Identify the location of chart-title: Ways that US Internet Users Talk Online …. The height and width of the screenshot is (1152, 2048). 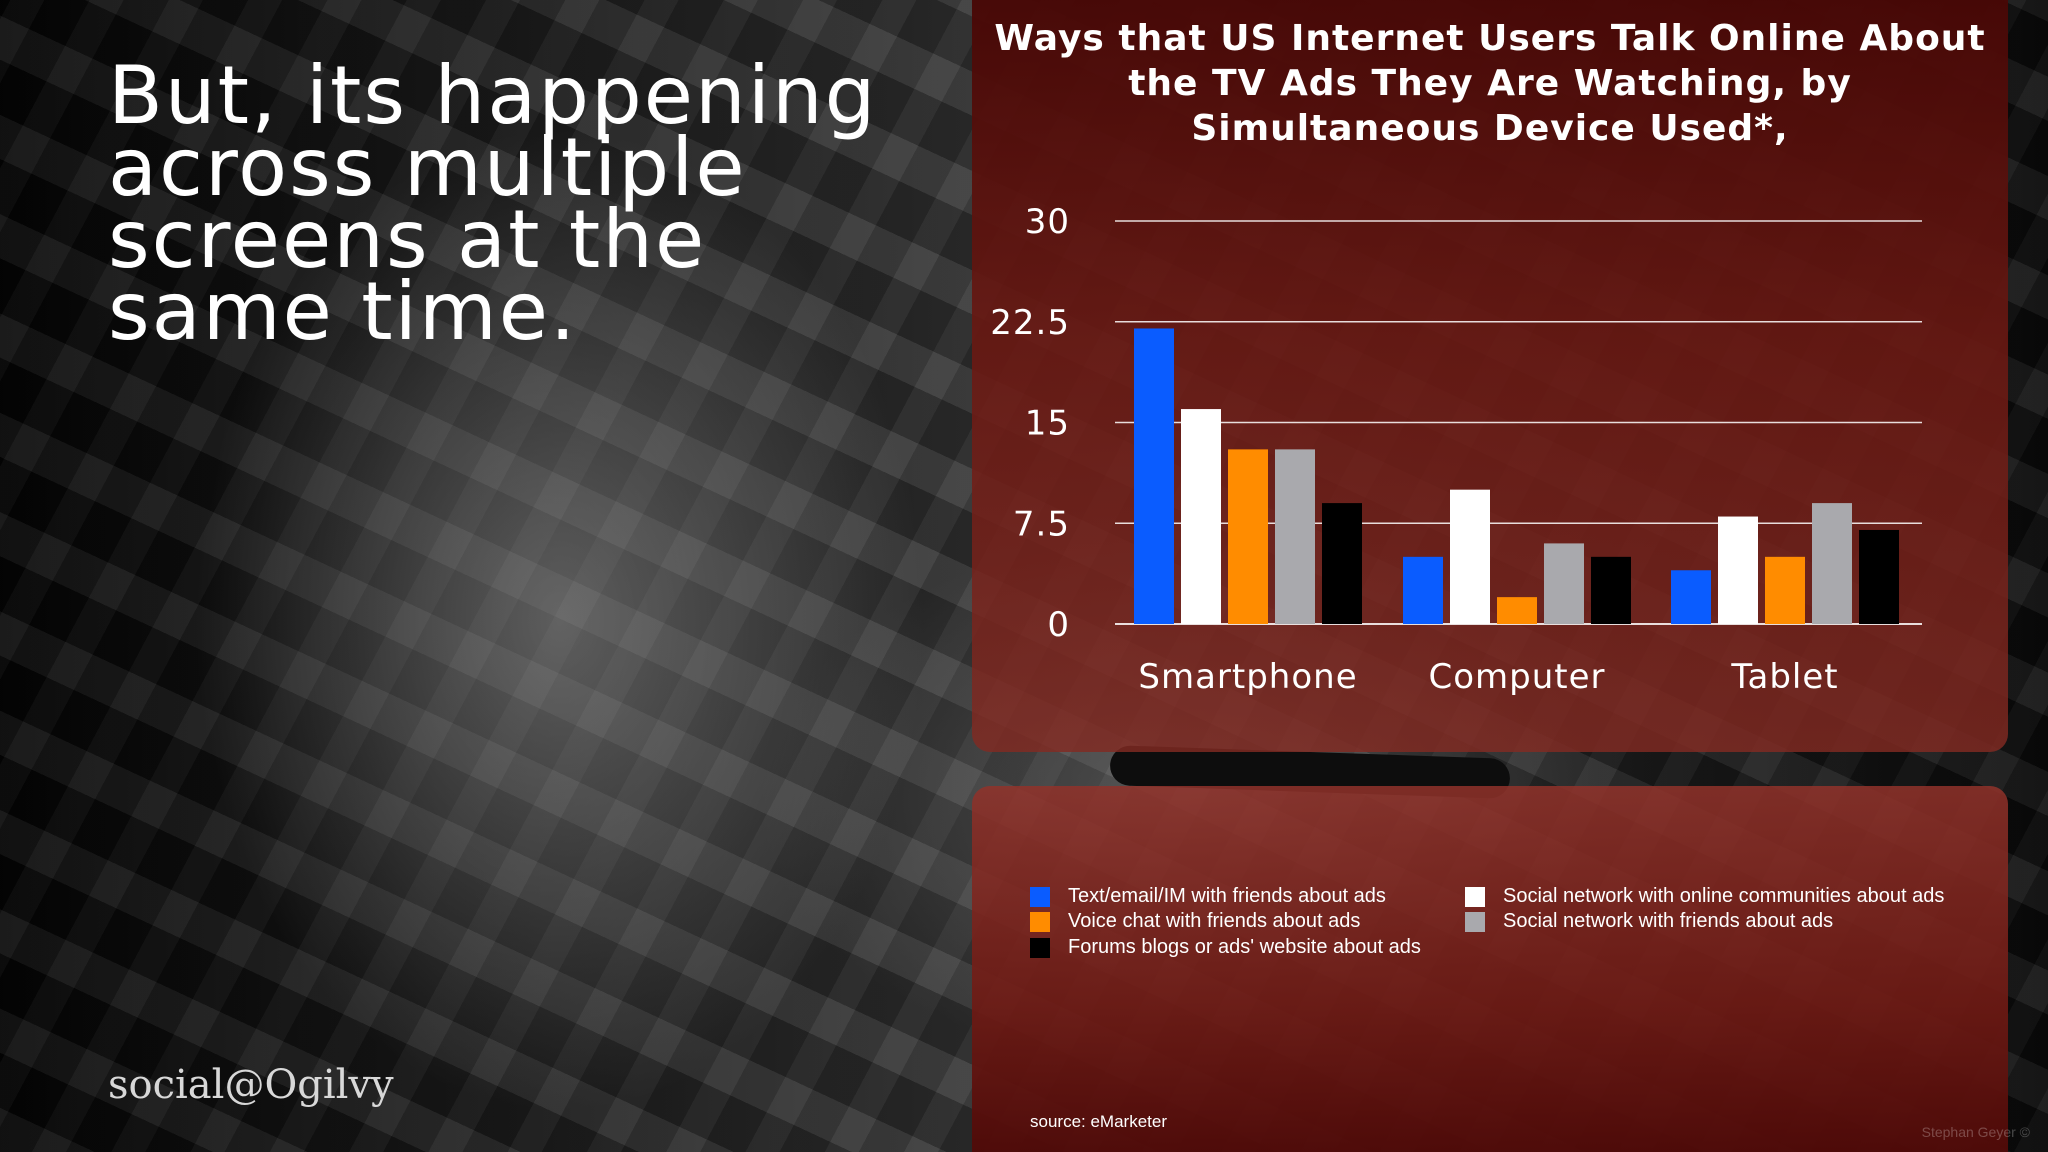
(1490, 83).